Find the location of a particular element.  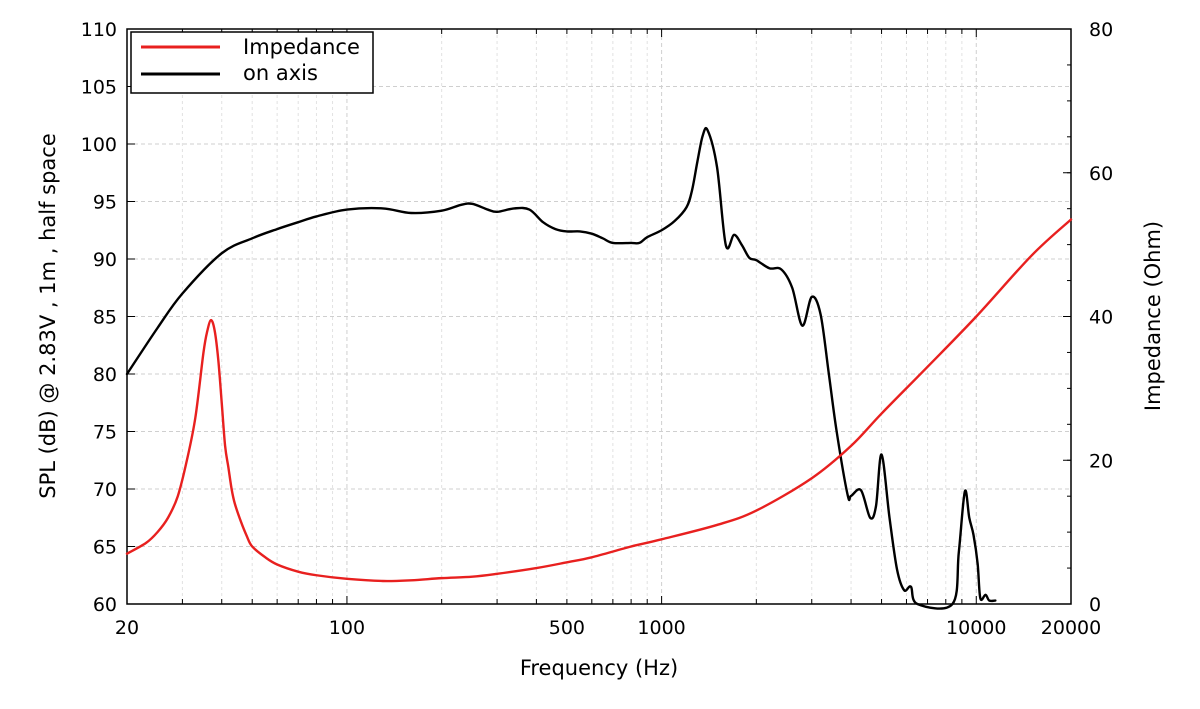

y-tick-label: 105 is located at coordinates (99, 88).